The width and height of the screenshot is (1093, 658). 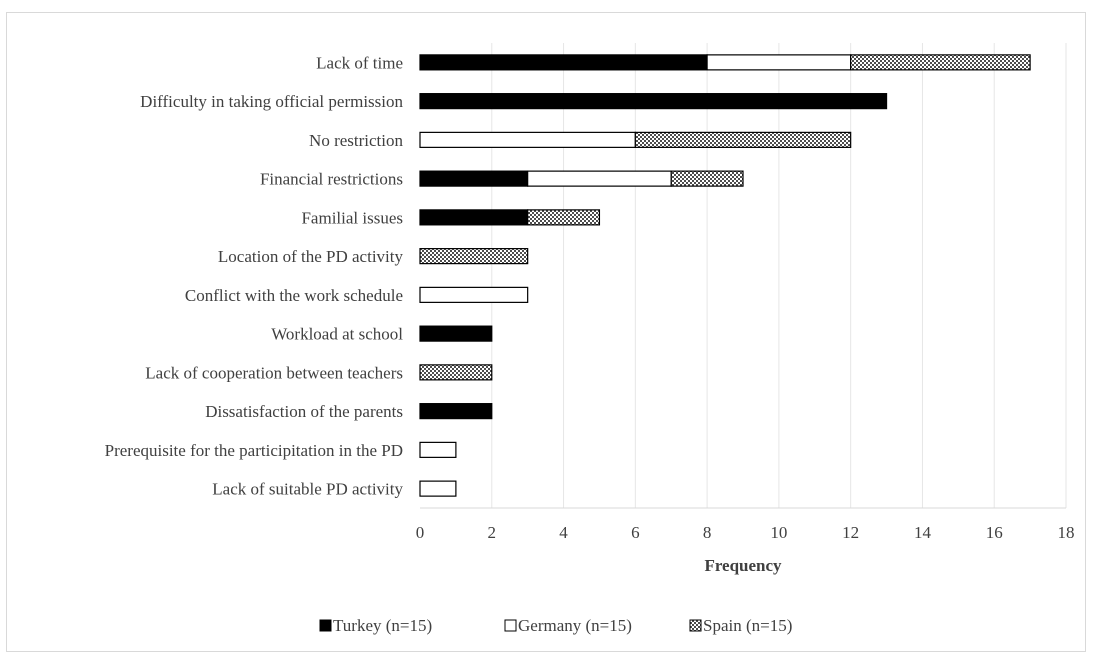 What do you see at coordinates (294, 295) in the screenshot?
I see `category-label: Conflict with the work schedule` at bounding box center [294, 295].